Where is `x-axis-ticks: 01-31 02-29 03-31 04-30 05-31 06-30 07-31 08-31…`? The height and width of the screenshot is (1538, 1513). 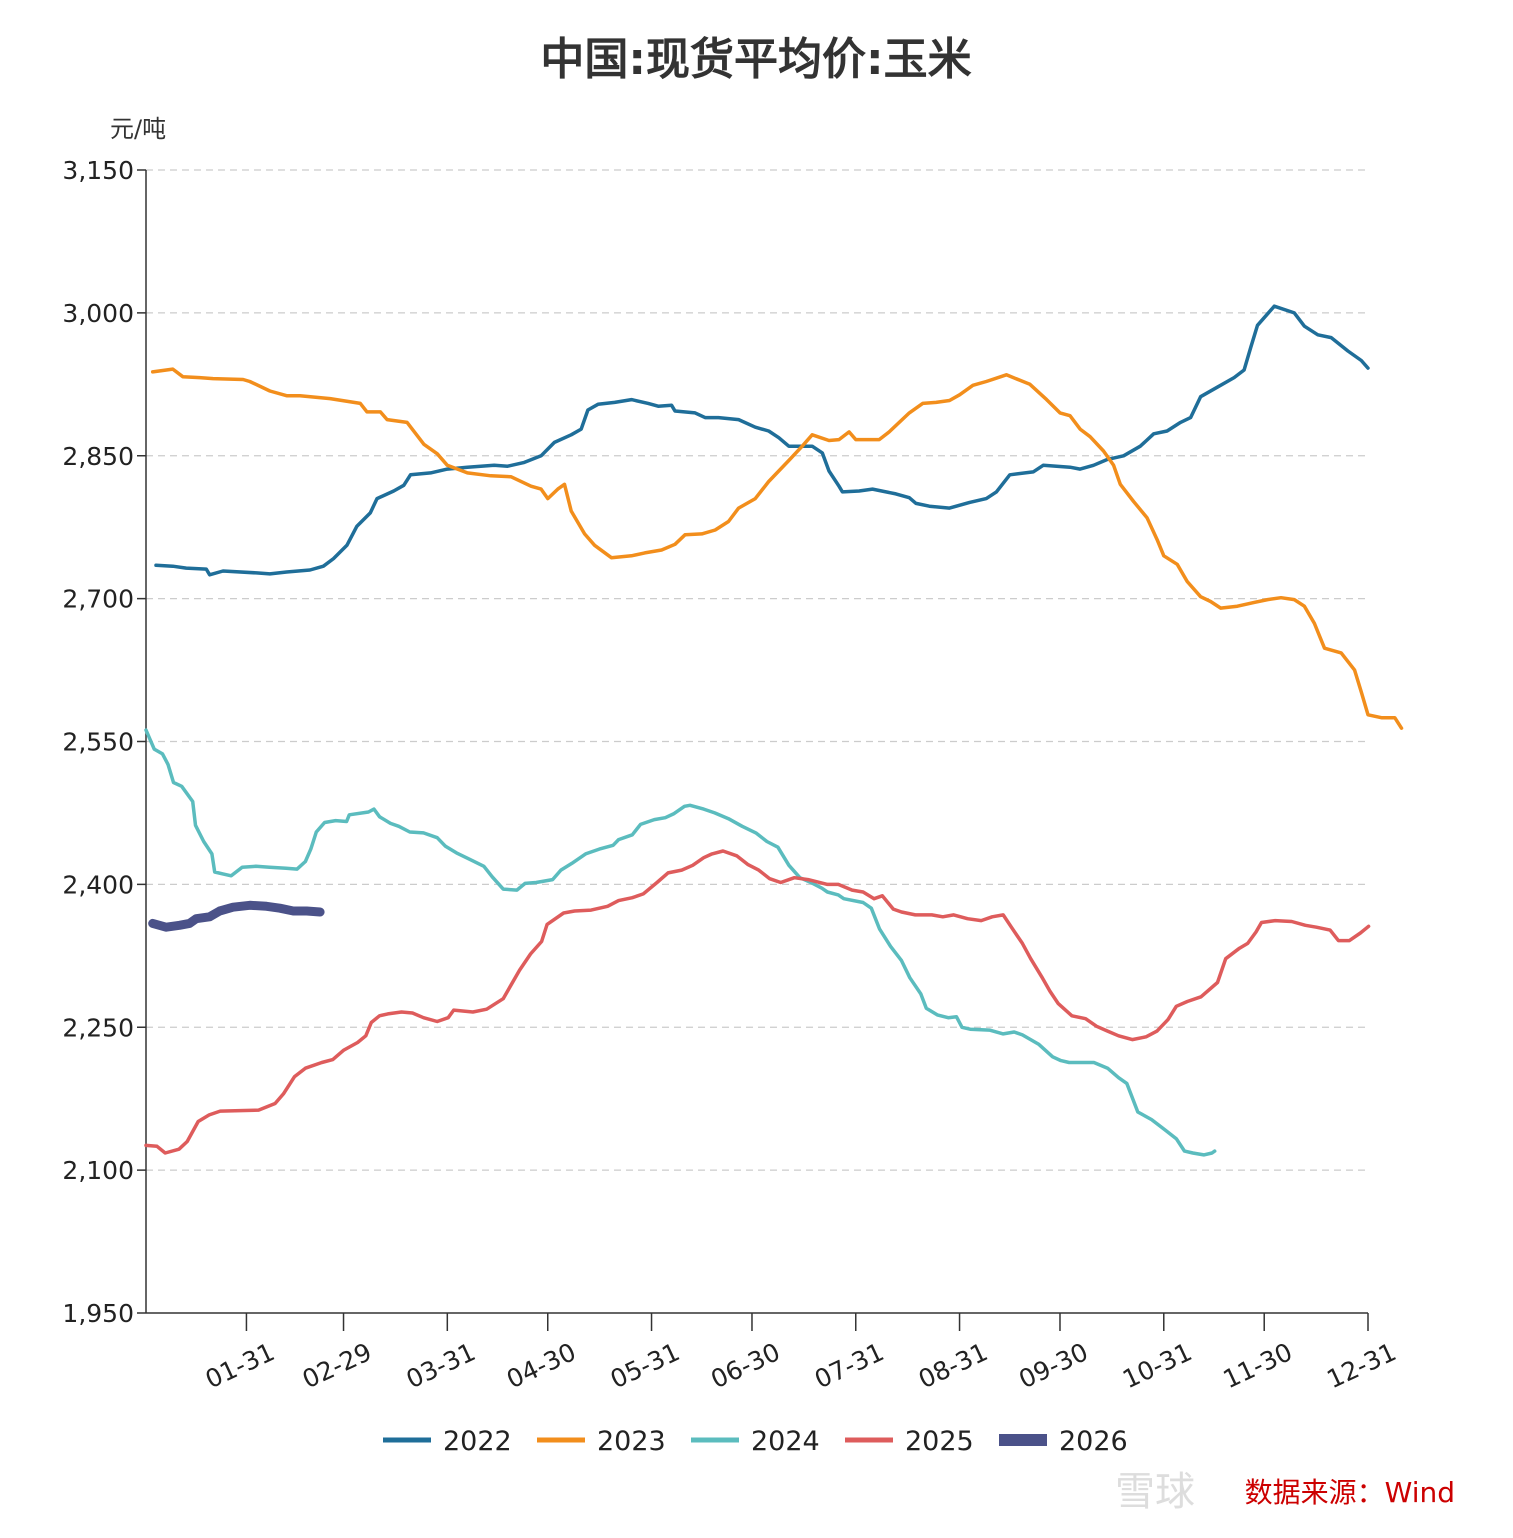
x-axis-ticks: 01-31 02-29 03-31 04-30 05-31 06-30 07-31 08-31… is located at coordinates (801, 1353).